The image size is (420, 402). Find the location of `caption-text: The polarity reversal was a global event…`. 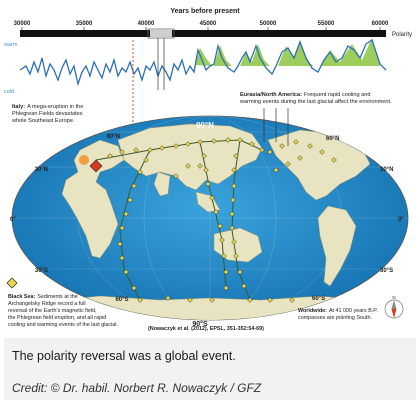

caption-text: The polarity reversal was a global event… is located at coordinates (124, 356).